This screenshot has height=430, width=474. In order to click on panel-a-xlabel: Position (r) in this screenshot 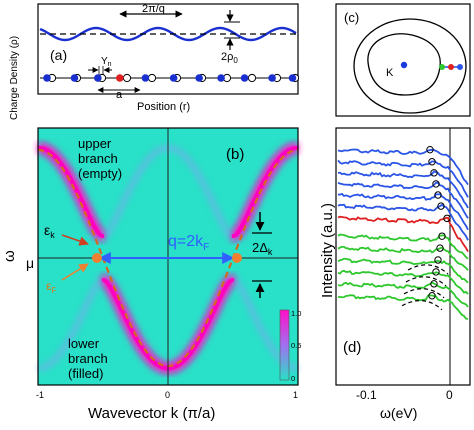, I will do `click(163, 107)`.